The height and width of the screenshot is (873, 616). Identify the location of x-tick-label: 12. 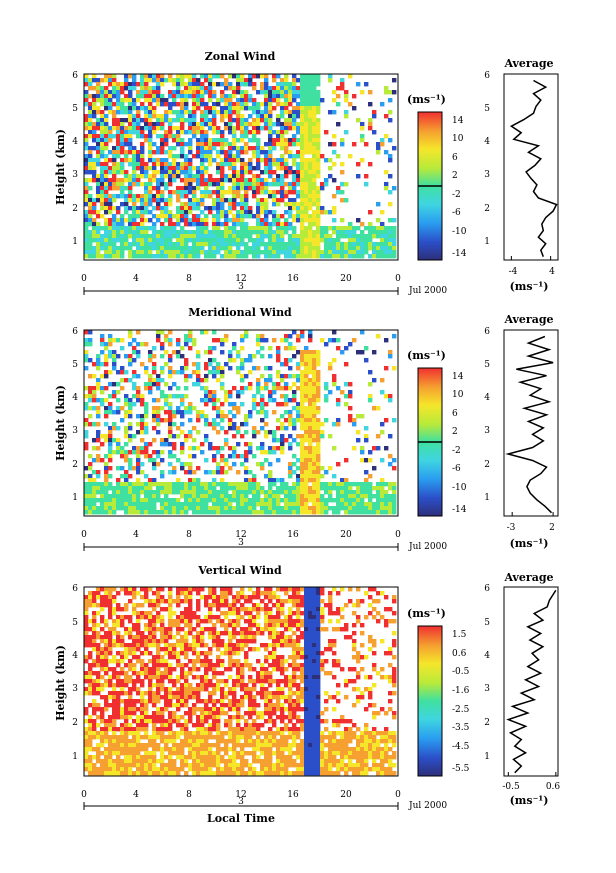
(240, 535).